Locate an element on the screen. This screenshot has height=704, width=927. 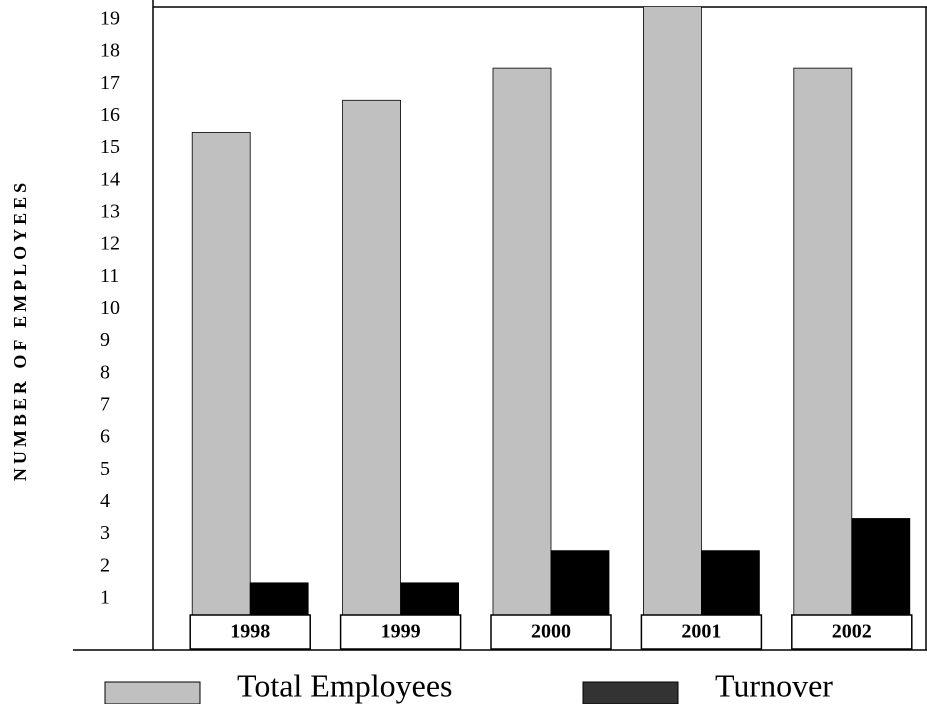
y-tick-label: 3 is located at coordinates (105, 533).